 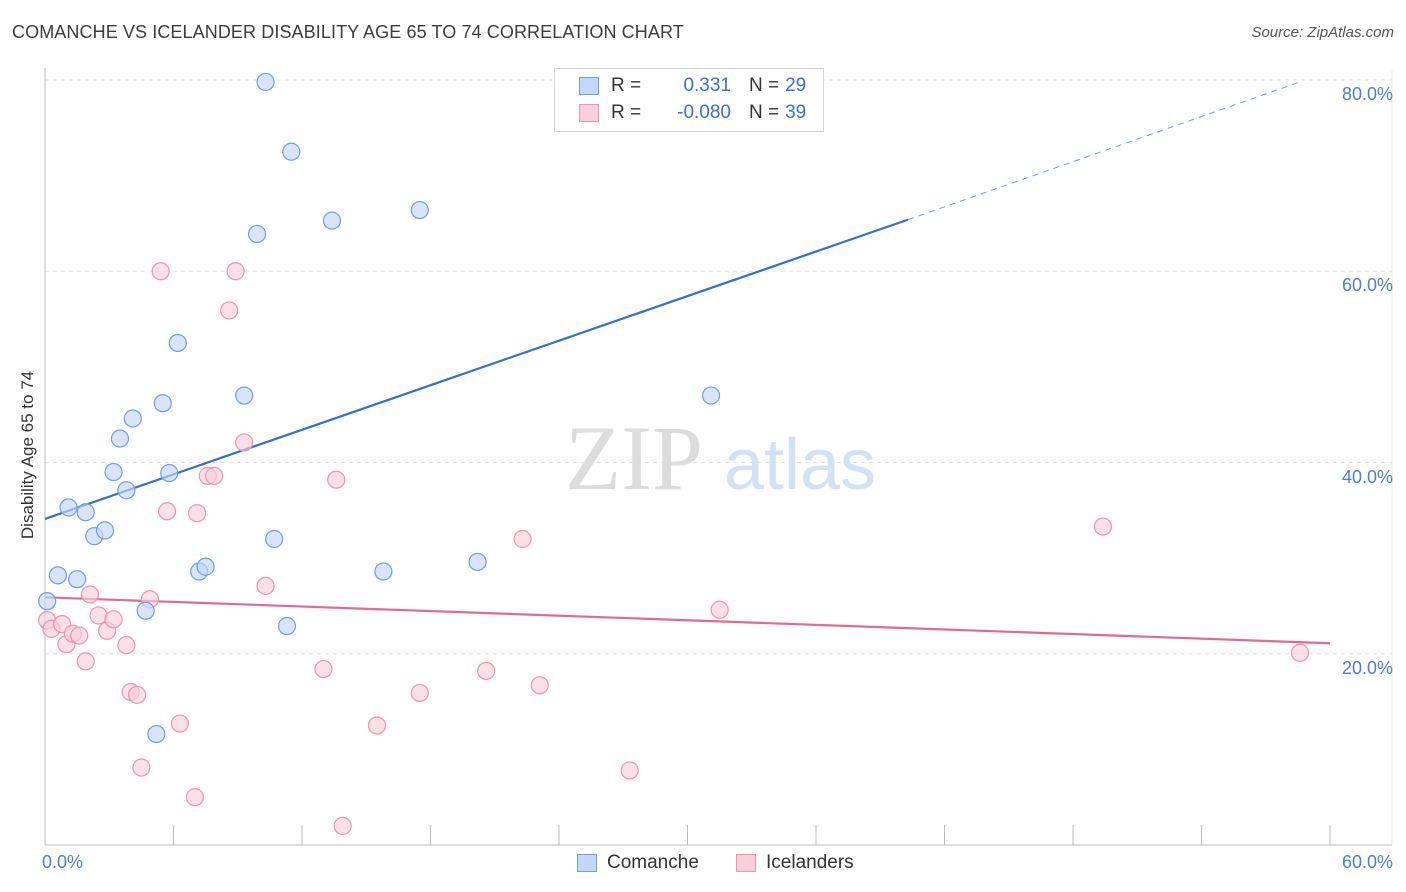 I want to click on trend-line-comanche-extension, so click(x=1104, y=151).